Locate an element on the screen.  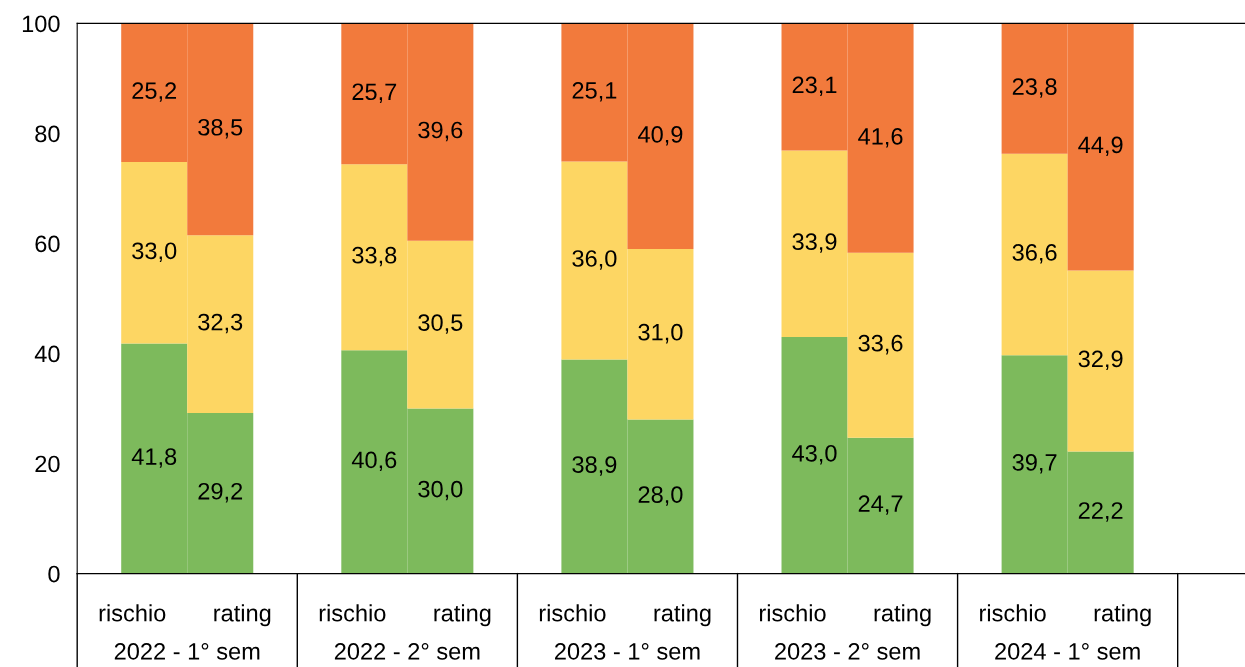
data-label: 38,9 is located at coordinates (594, 466).